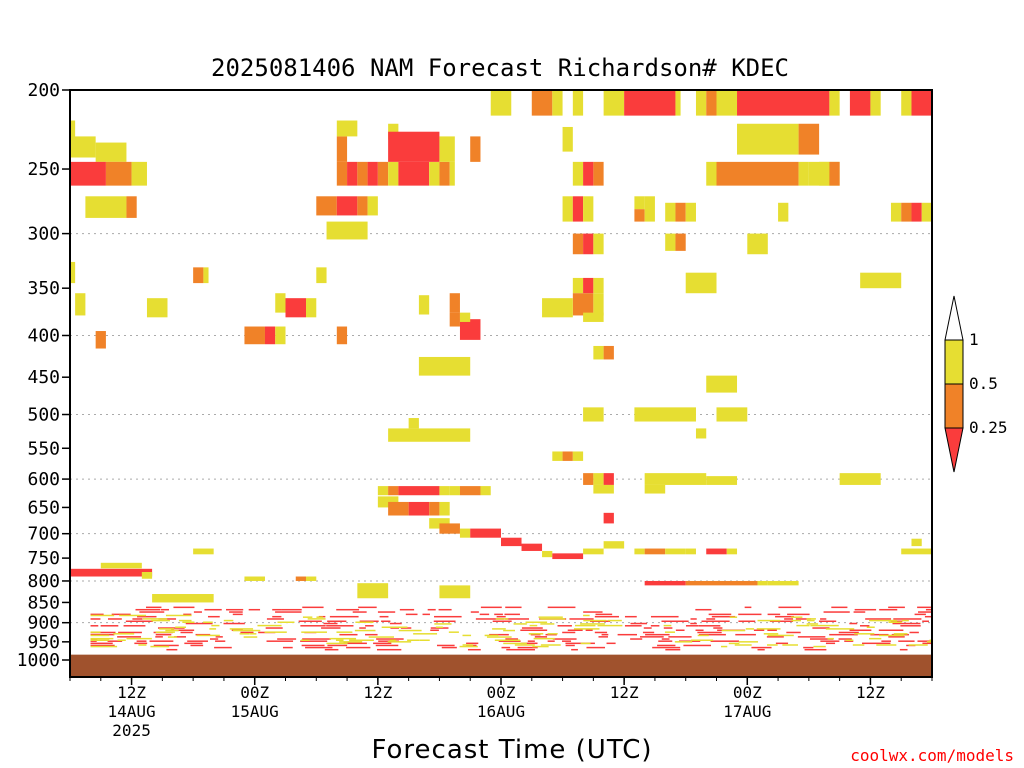  I want to click on legend-swatch-0.25-0.5, so click(954, 406).